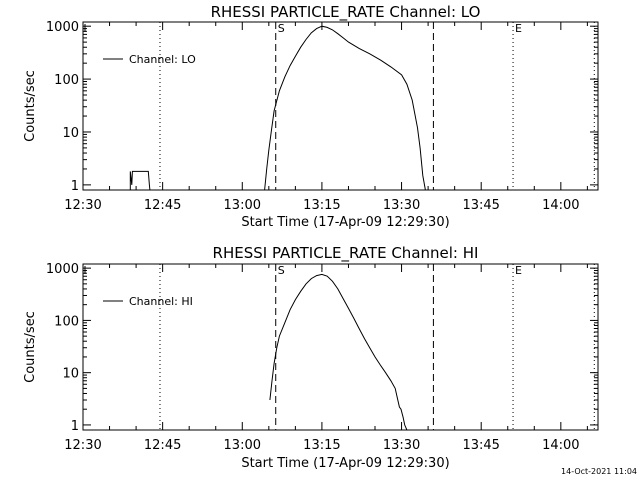  What do you see at coordinates (162, 59) in the screenshot?
I see `legend-entry: Channel: LO` at bounding box center [162, 59].